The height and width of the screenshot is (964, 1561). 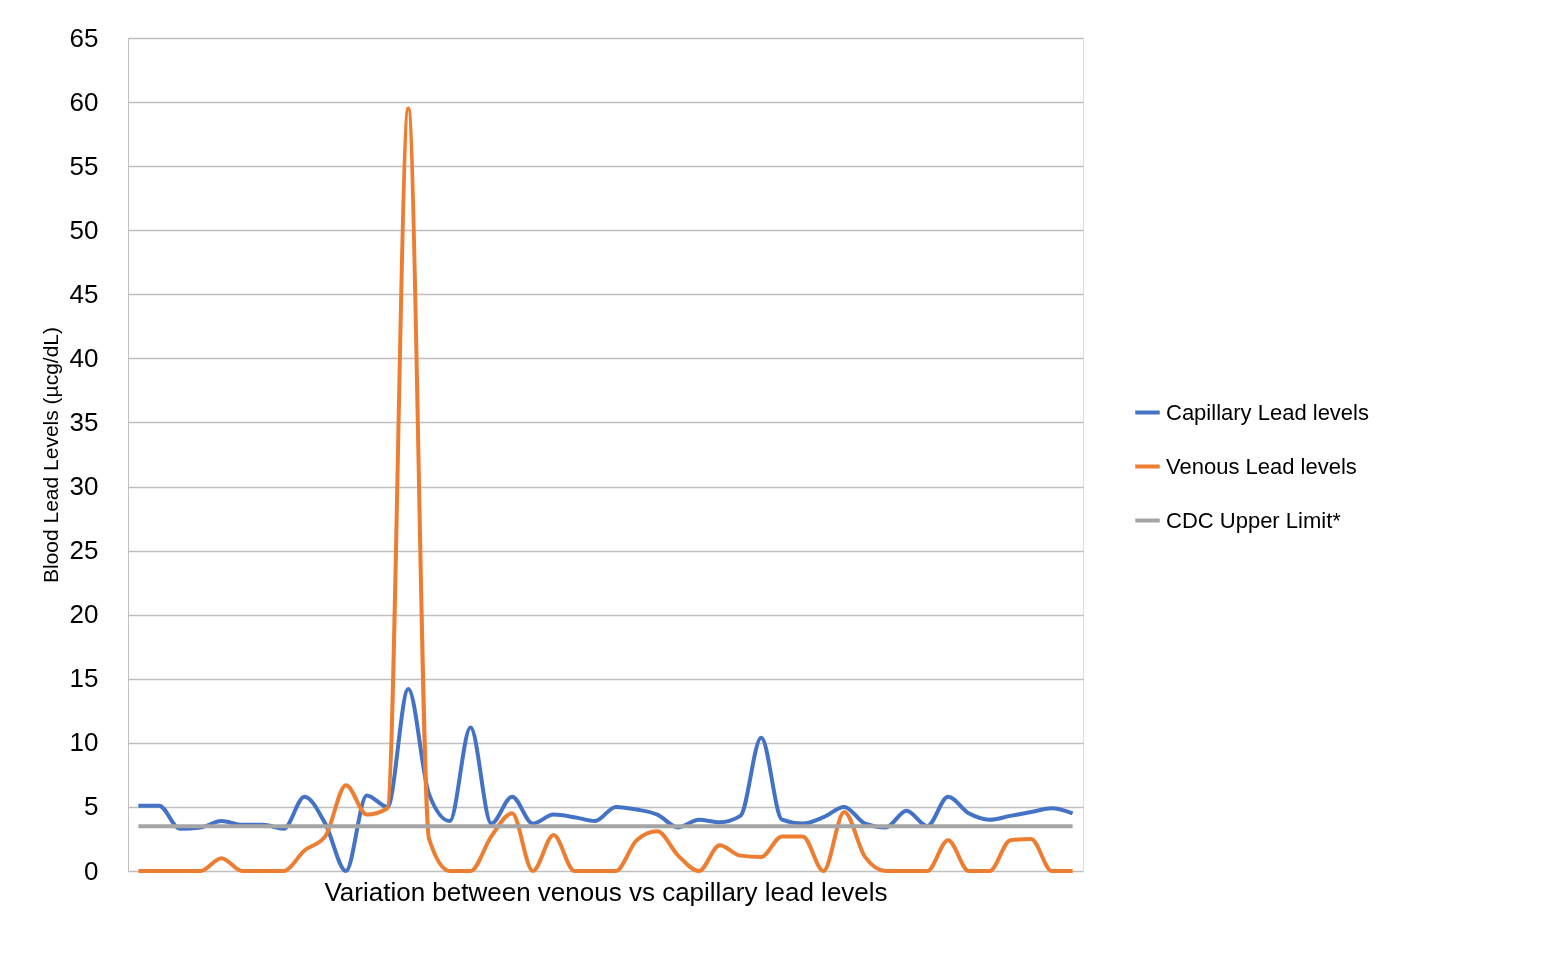 What do you see at coordinates (91, 870) in the screenshot?
I see `y-tick-label: 0` at bounding box center [91, 870].